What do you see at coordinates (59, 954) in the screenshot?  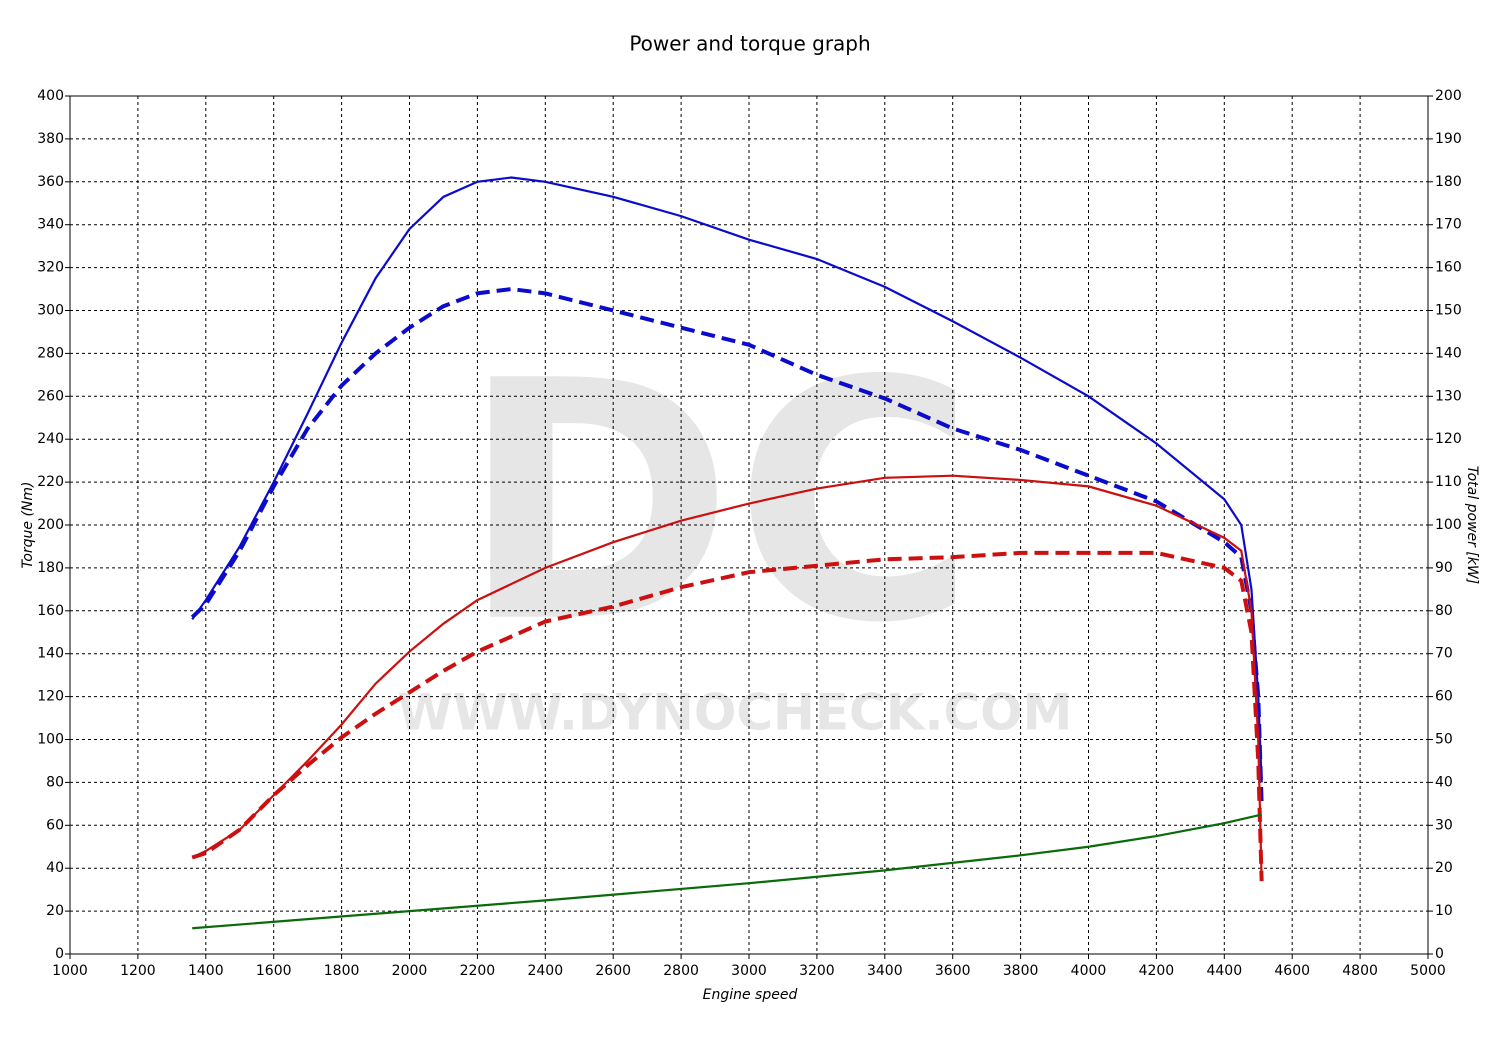 I see `y-tick-label: 0` at bounding box center [59, 954].